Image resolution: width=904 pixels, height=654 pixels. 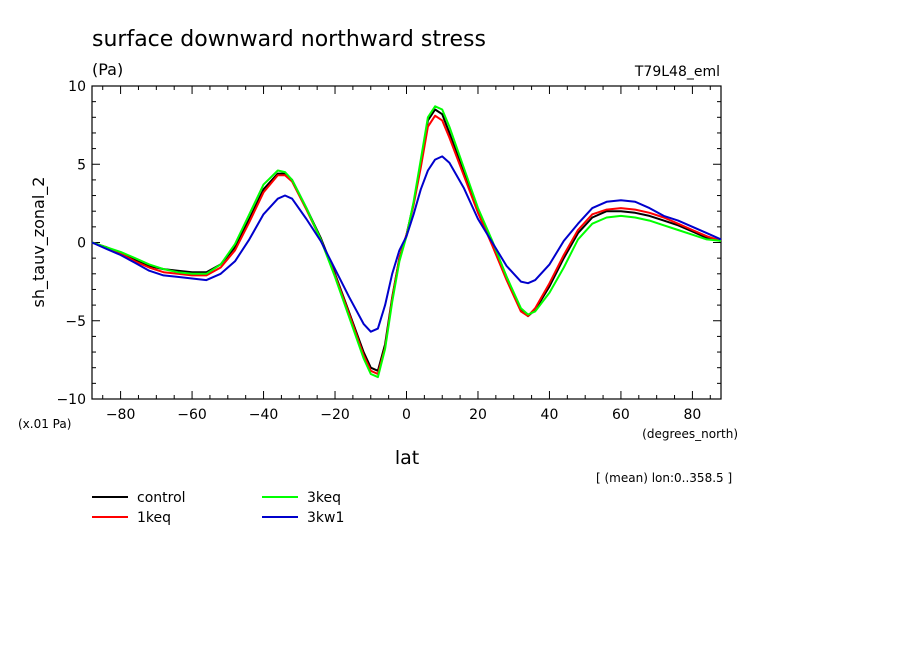 What do you see at coordinates (550, 415) in the screenshot?
I see `x-tick-label: 40` at bounding box center [550, 415].